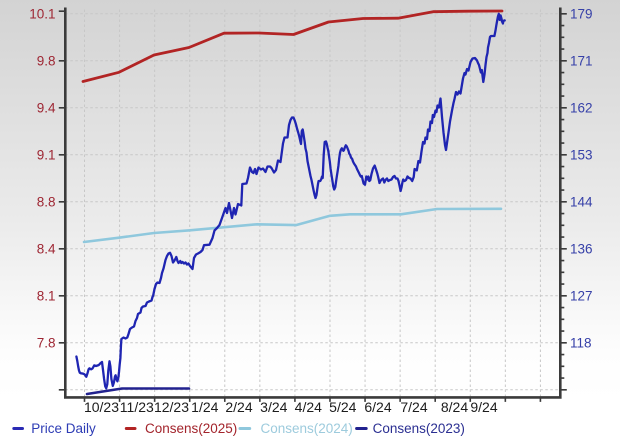 Image resolution: width=620 pixels, height=443 pixels. I want to click on svg-text: Consens(2025), so click(191, 428).